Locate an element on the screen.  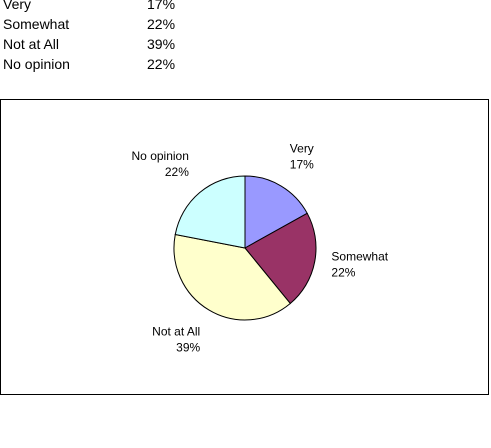
pie-slice-somewhat is located at coordinates (280, 258).